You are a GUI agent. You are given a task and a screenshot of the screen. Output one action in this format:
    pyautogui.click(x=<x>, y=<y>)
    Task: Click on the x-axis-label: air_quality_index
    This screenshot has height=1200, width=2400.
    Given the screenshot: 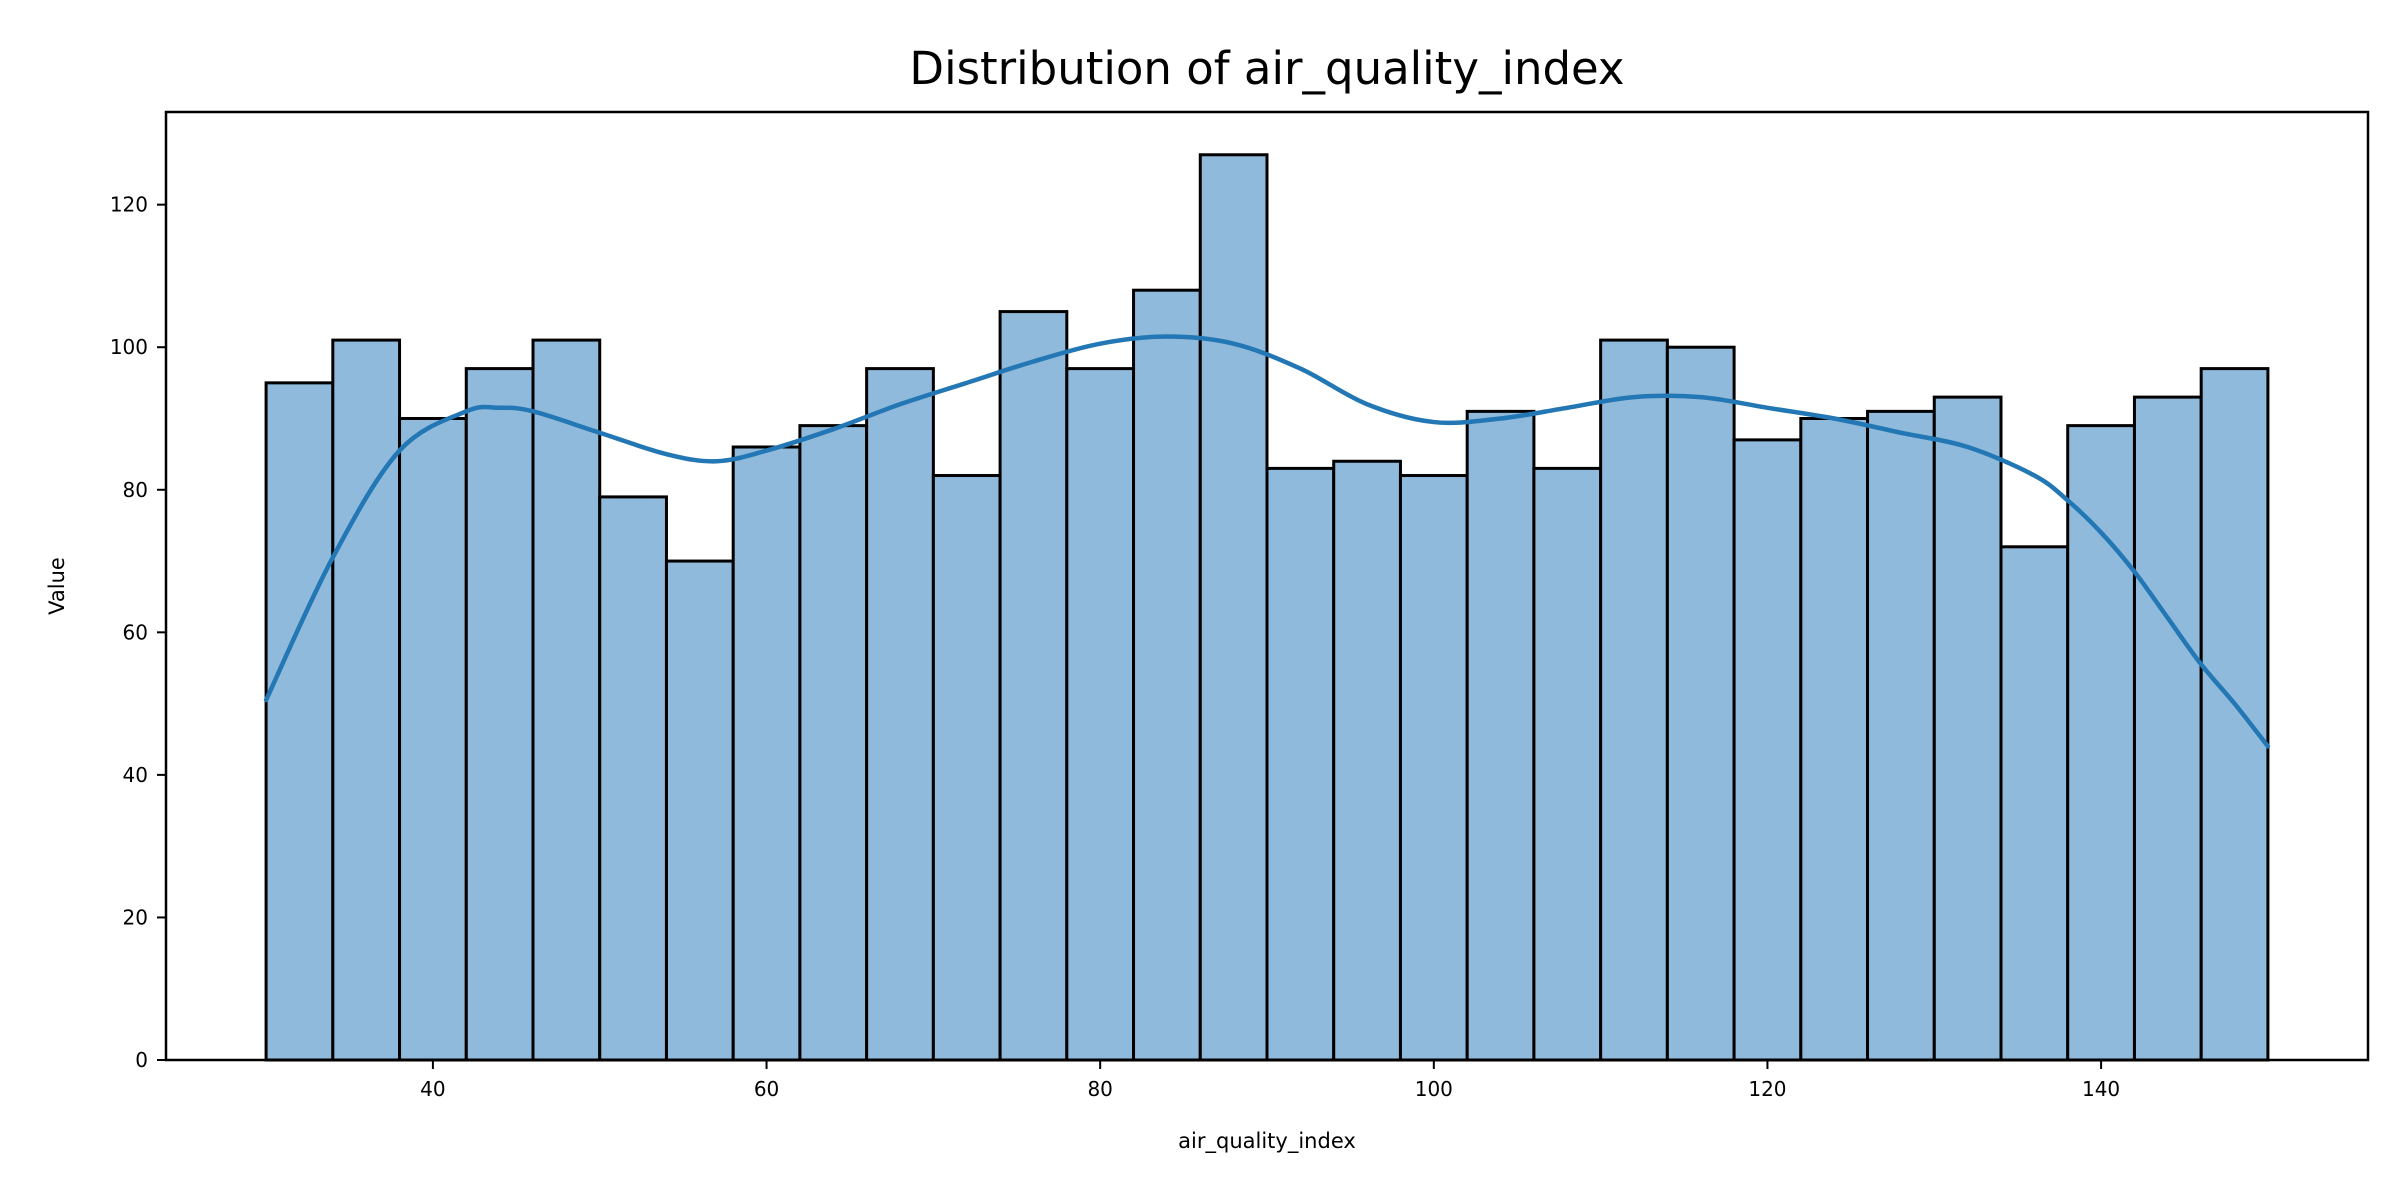 What is the action you would take?
    pyautogui.click(x=1267, y=1141)
    